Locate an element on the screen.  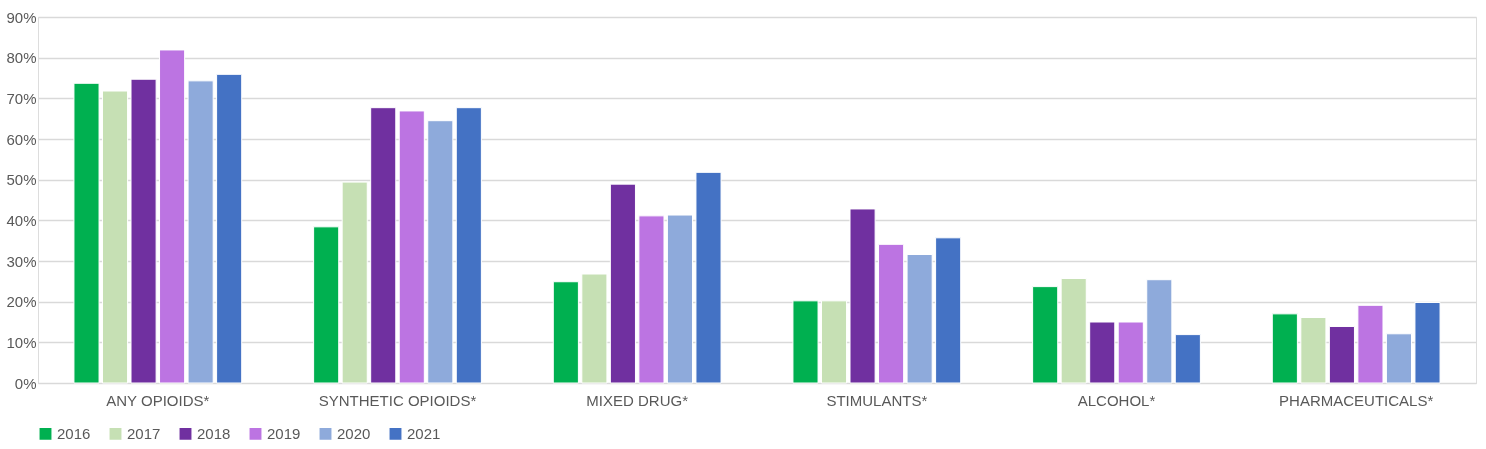
y-tick-label: 40% is located at coordinates (21, 220).